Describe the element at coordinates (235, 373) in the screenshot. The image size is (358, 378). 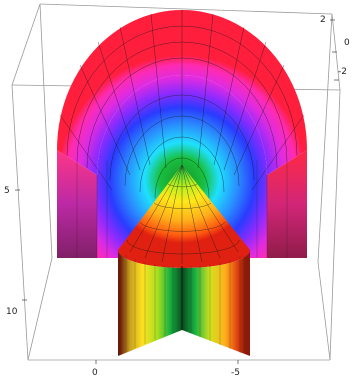
I see `tick-label-bottom-right: -5` at that location.